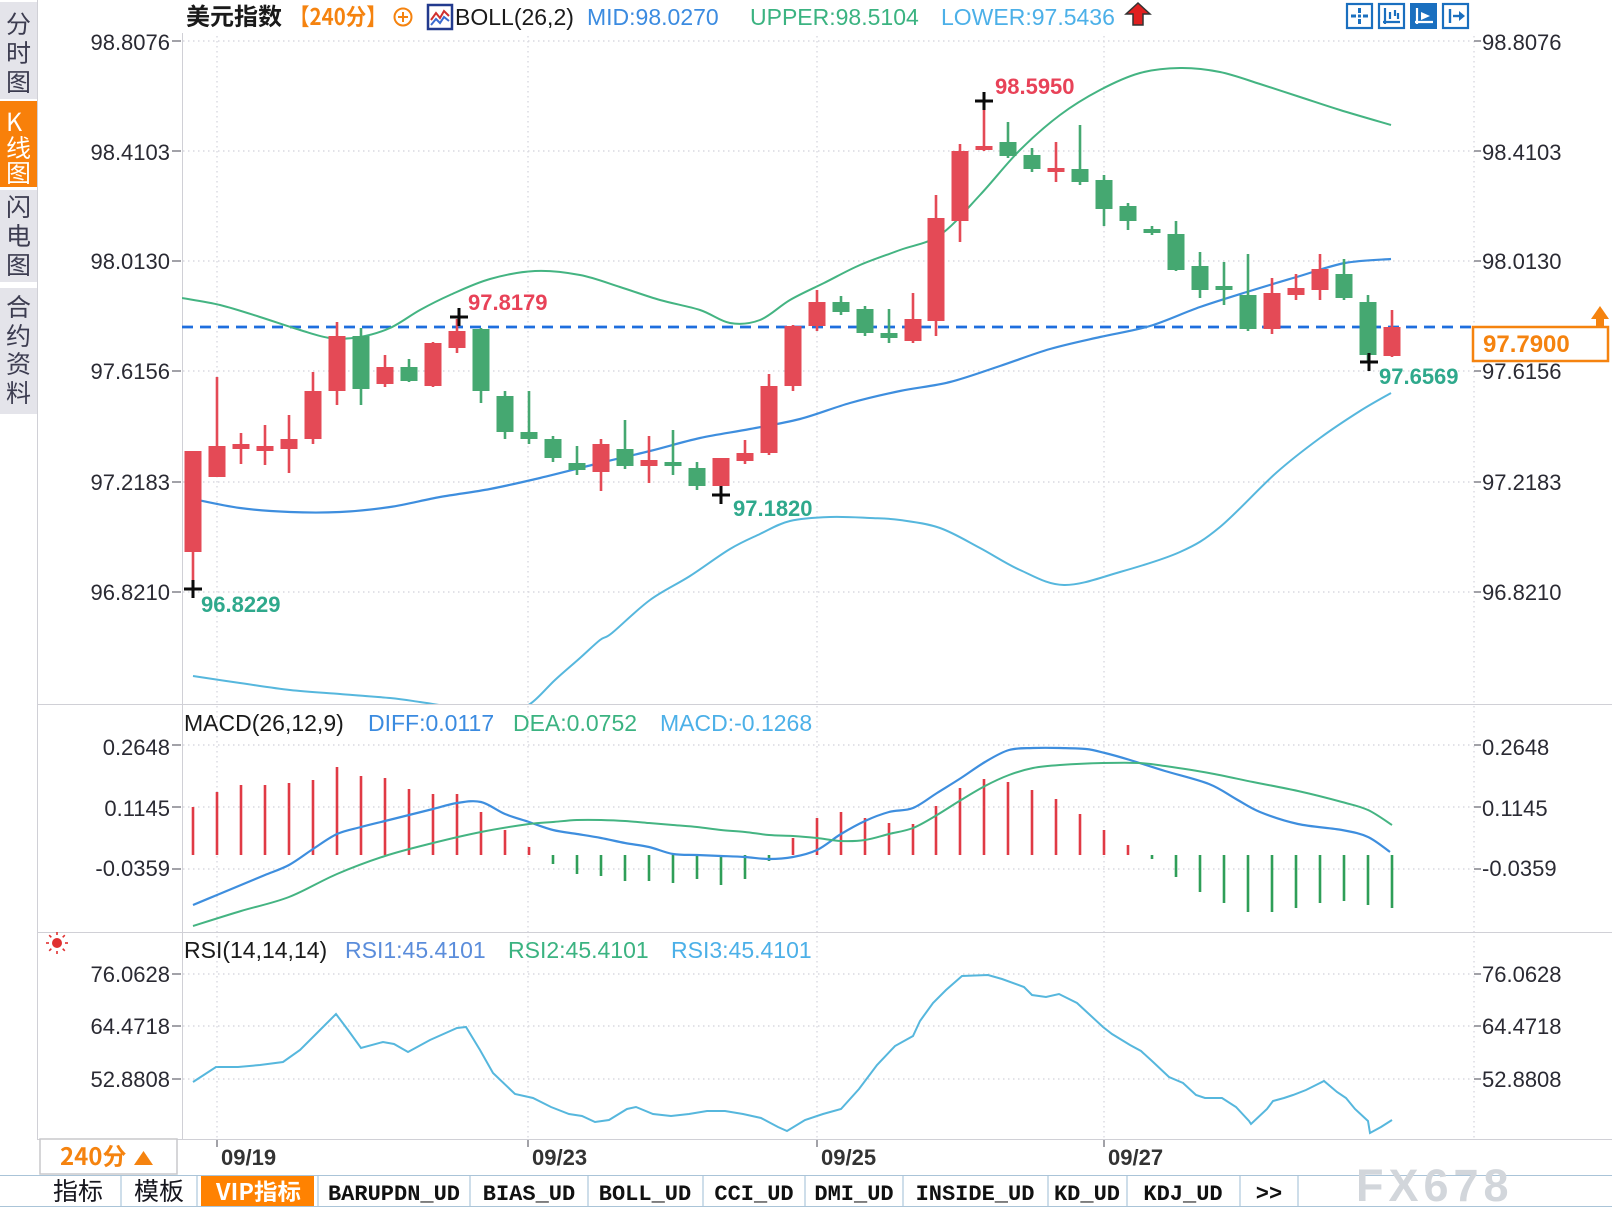 The width and height of the screenshot is (1612, 1208). Describe the element at coordinates (575, 723) in the screenshot. I see `svg-text: DEA:0.0752` at that location.